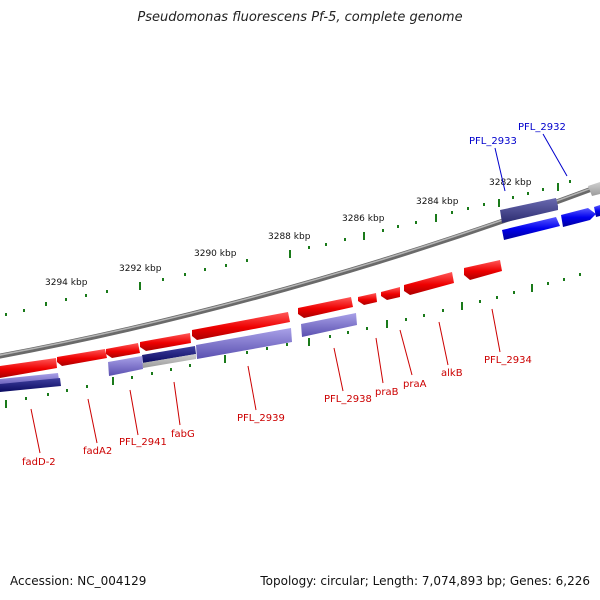  I want to click on gene-alkb, so click(429, 283).